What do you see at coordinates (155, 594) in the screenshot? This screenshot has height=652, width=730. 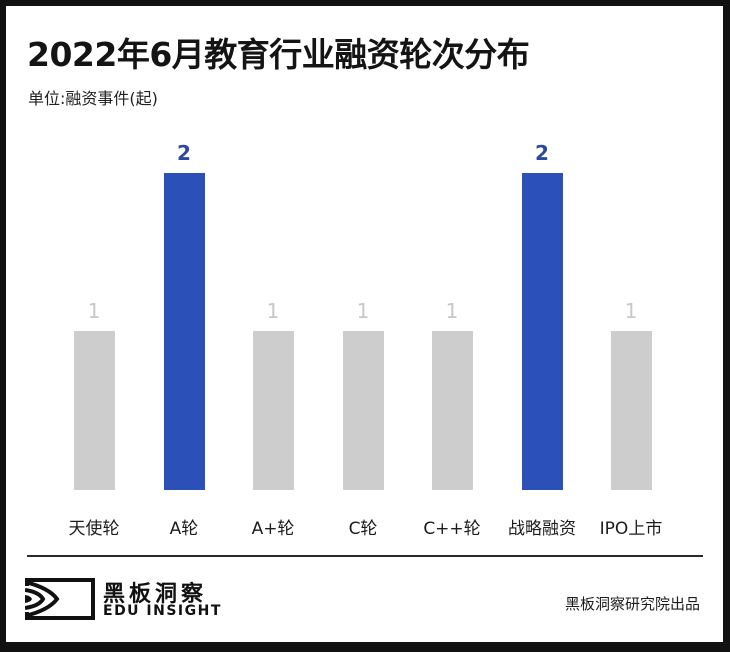 I see `logo-chinese-text: 黑板洞察` at bounding box center [155, 594].